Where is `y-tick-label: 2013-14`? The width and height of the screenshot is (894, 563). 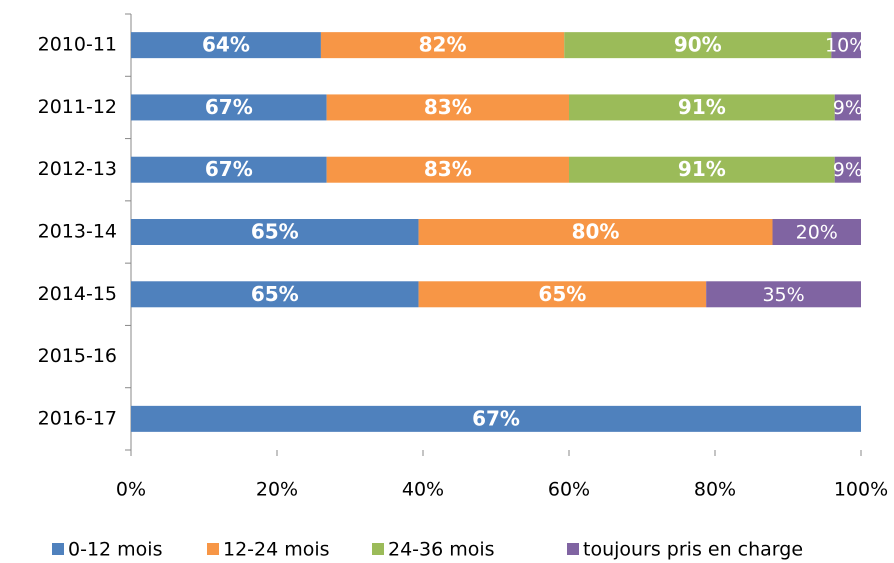
y-tick-label: 2013-14 is located at coordinates (77, 232).